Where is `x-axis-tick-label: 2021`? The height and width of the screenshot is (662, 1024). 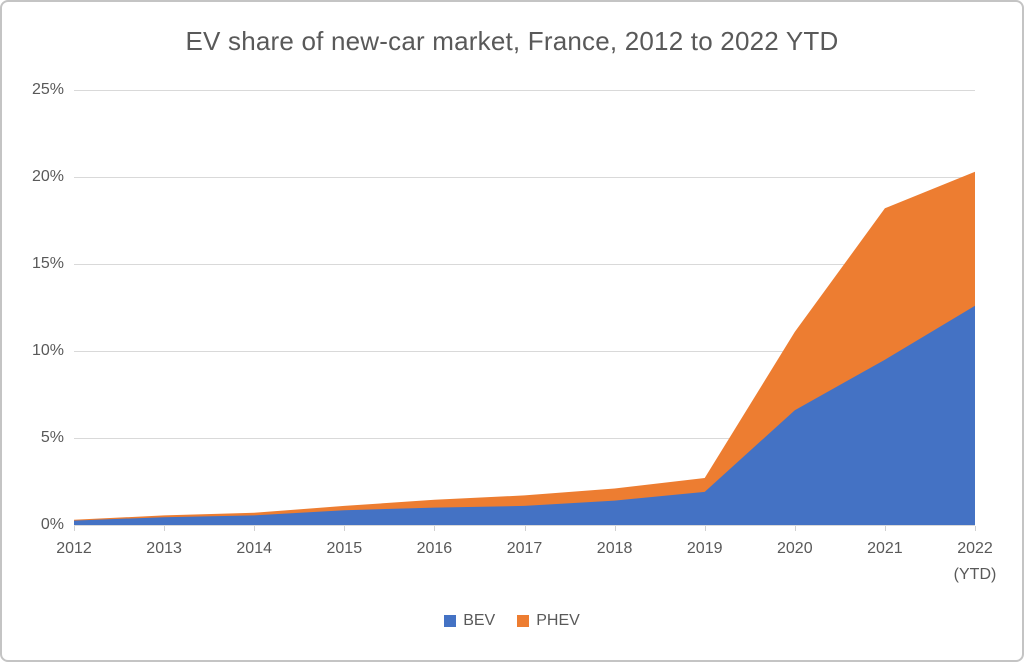
x-axis-tick-label: 2021 is located at coordinates (885, 548).